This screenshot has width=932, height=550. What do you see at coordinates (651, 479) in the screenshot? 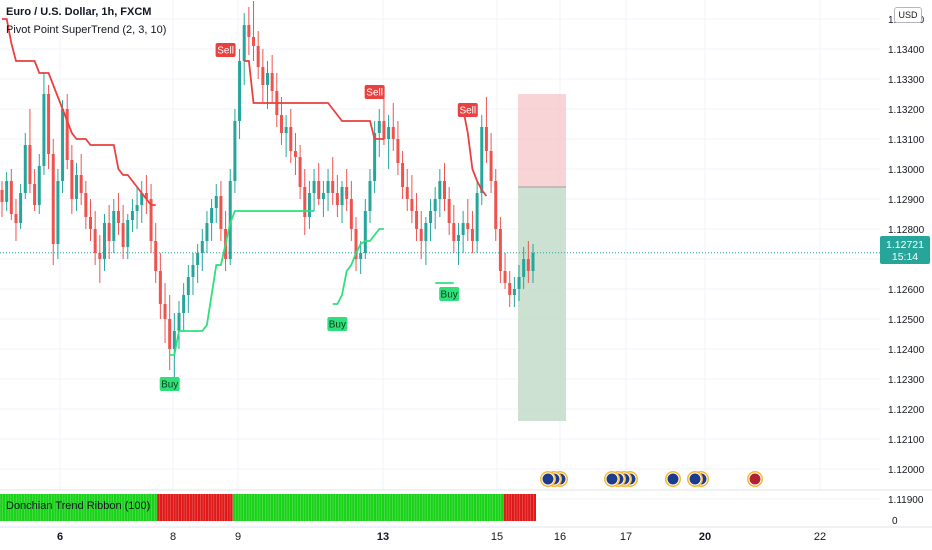
I see `economic-events` at bounding box center [651, 479].